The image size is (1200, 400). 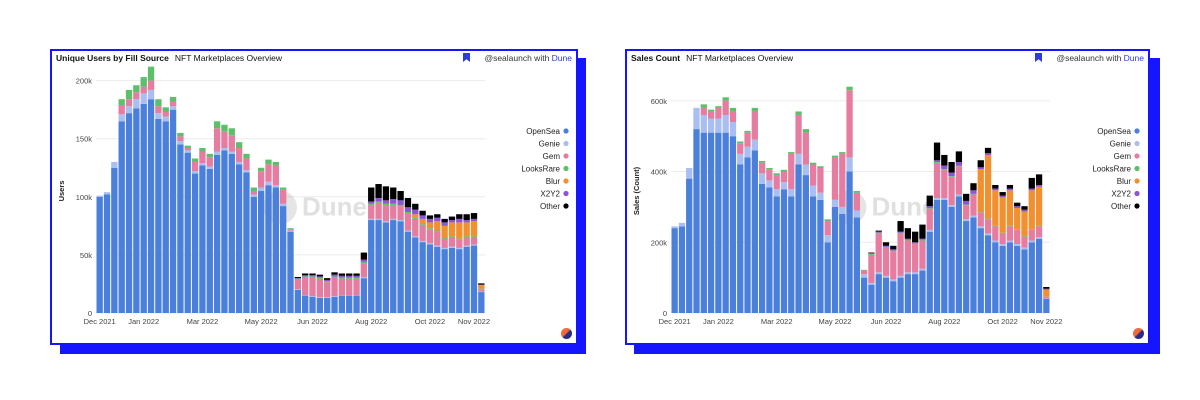 What do you see at coordinates (566, 156) in the screenshot?
I see `legend-marker` at bounding box center [566, 156].